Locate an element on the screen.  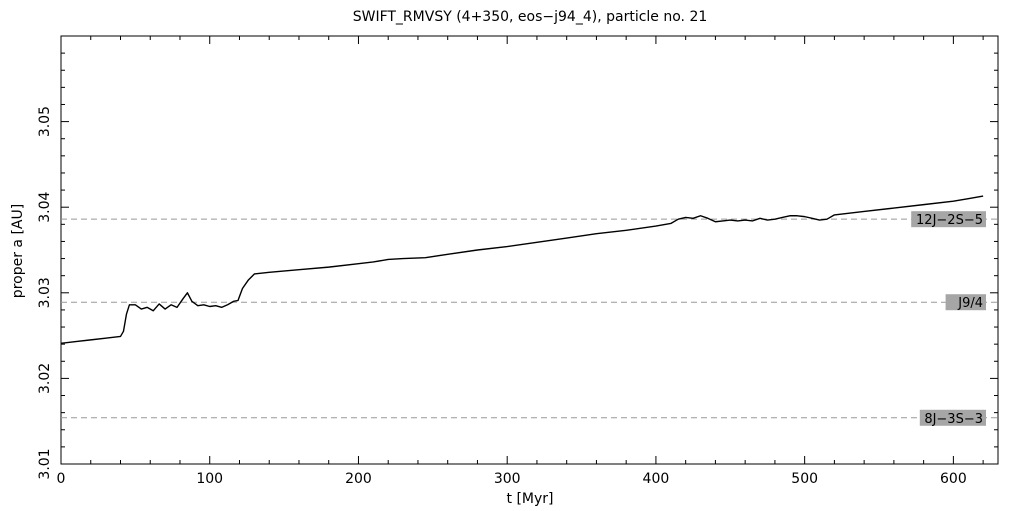
x-axis-label: t [Myr] is located at coordinates (530, 499).